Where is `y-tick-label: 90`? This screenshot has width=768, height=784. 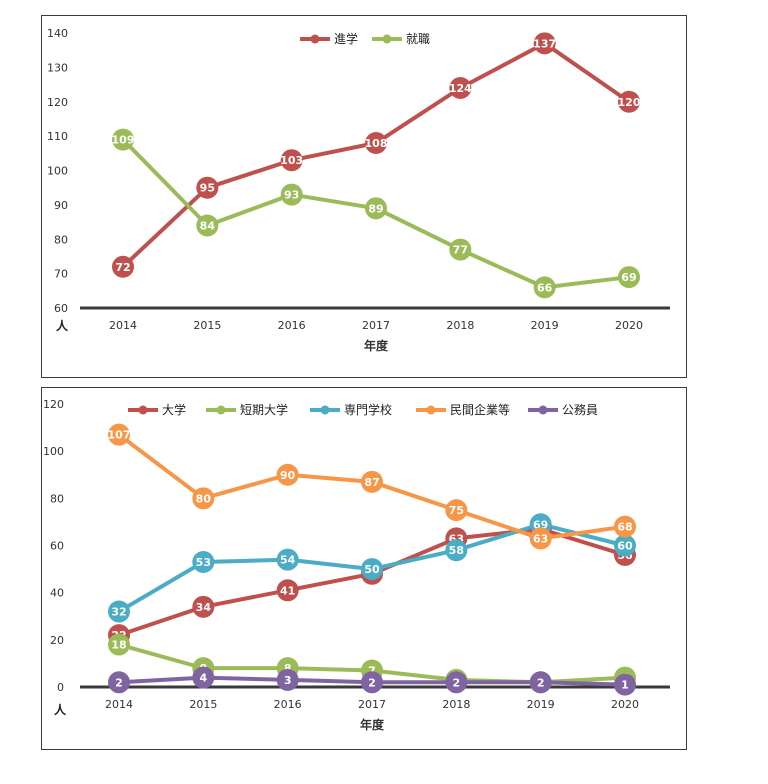 y-tick-label: 90 is located at coordinates (61, 205).